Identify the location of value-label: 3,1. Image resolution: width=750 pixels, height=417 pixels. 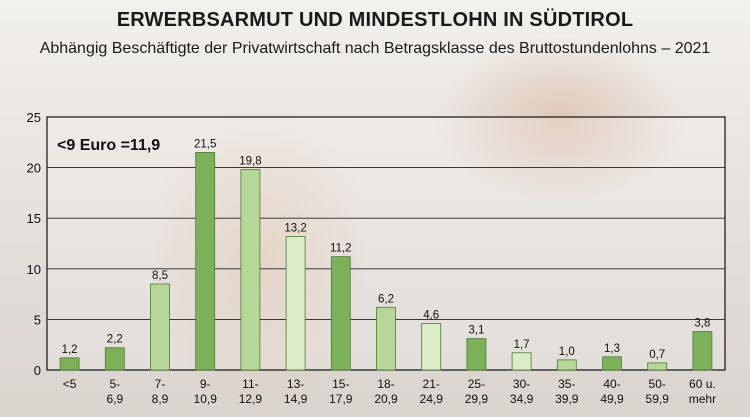
(476, 331).